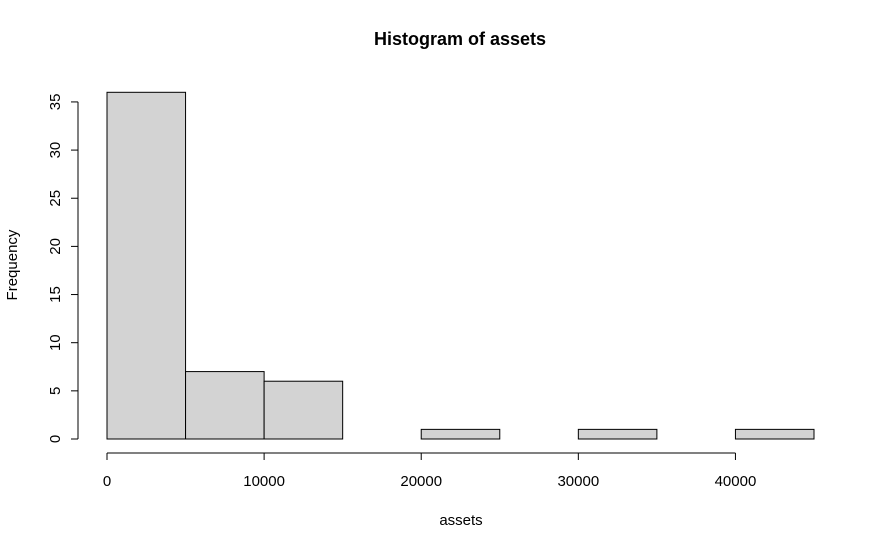 Image resolution: width=883 pixels, height=551 pixels. I want to click on x-tick-label: 0, so click(107, 481).